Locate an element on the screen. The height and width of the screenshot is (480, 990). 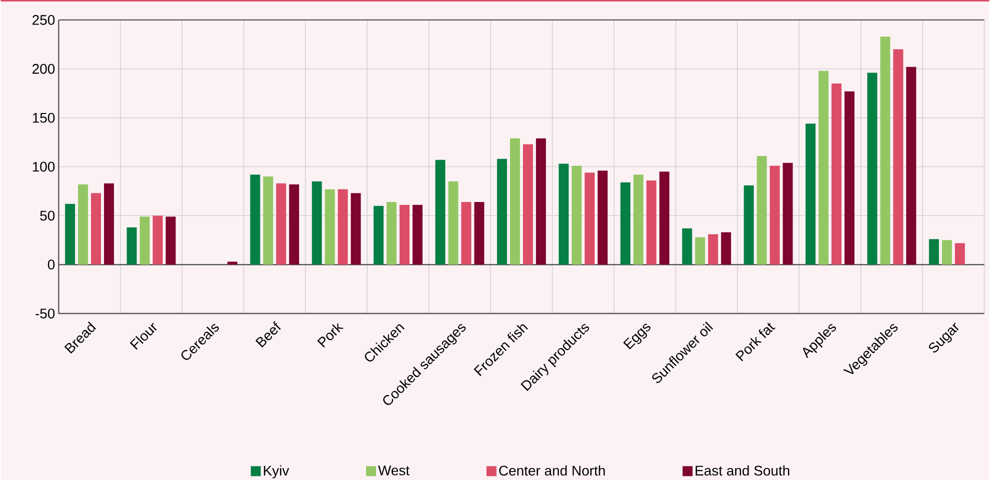
y-tick-label: 250 is located at coordinates (43, 19).